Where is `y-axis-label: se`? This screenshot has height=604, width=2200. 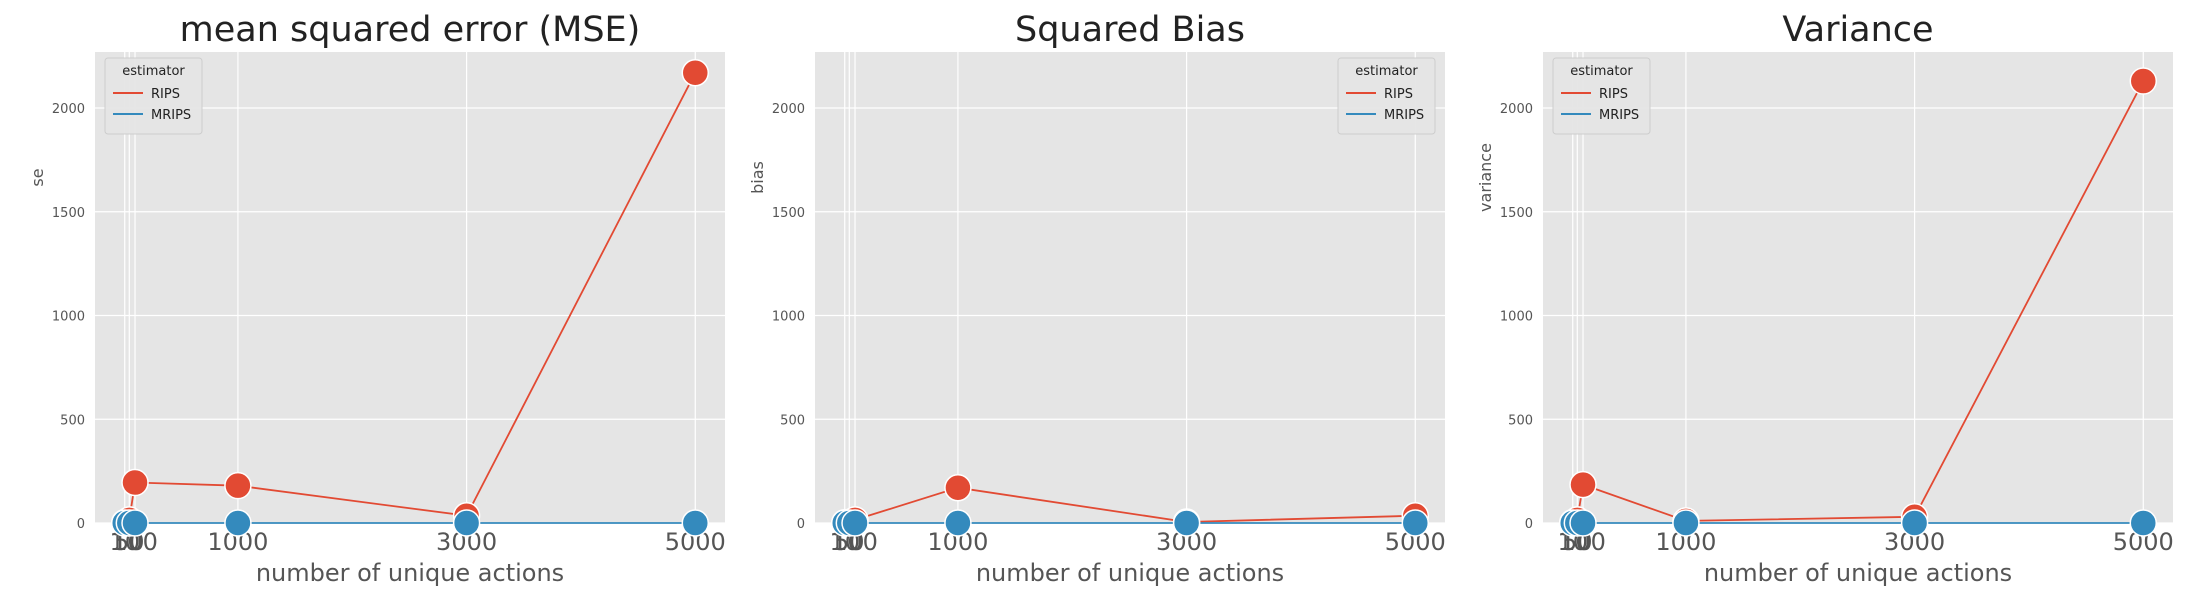 y-axis-label: se is located at coordinates (37, 177).